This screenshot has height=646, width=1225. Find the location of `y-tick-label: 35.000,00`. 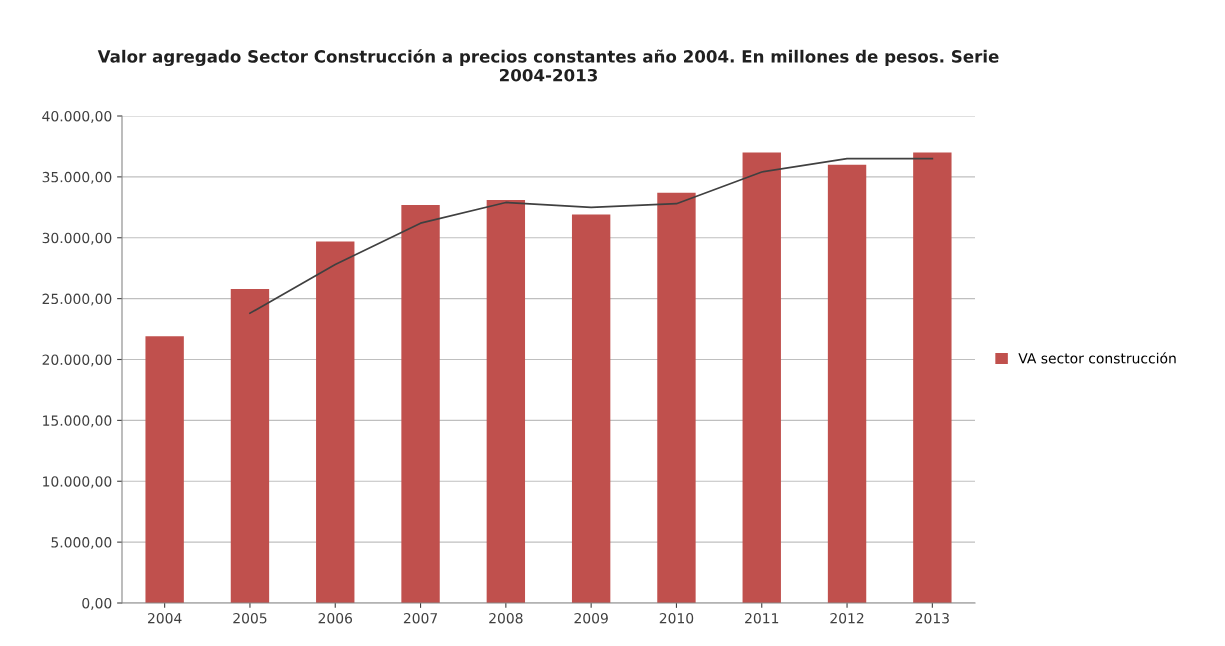

y-tick-label: 35.000,00 is located at coordinates (77, 177).